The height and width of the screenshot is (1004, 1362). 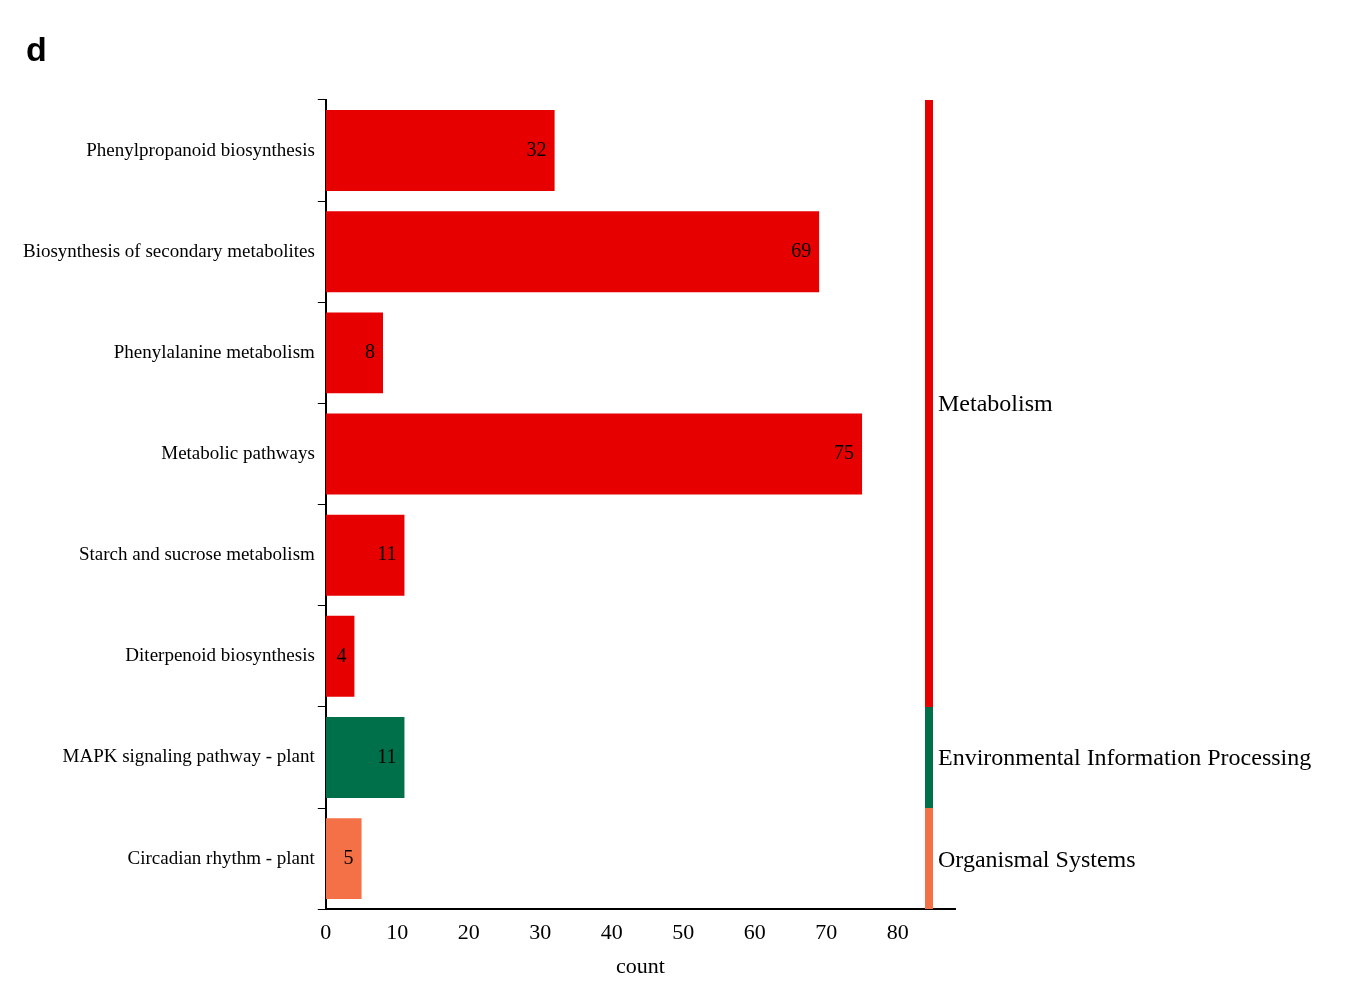 I want to click on annotation: Organismal Systems, so click(x=1037, y=859).